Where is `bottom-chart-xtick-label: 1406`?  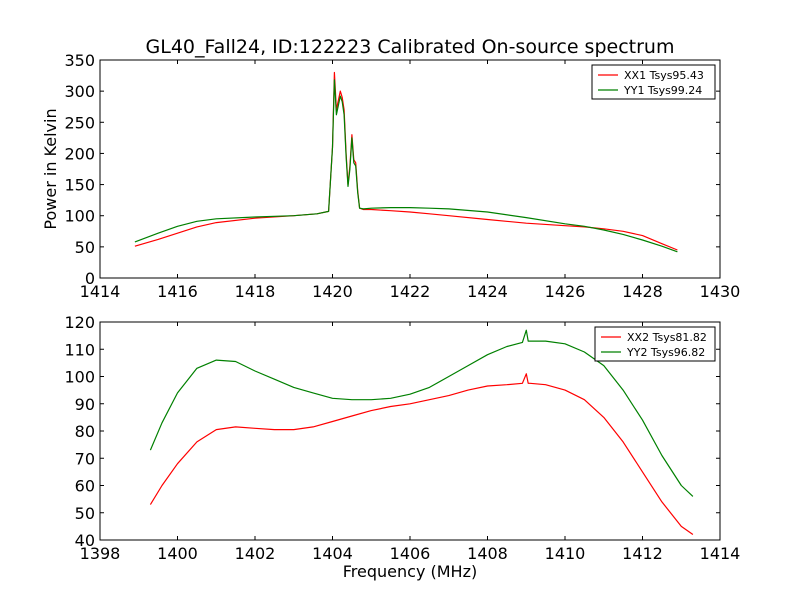
bottom-chart-xtick-label: 1406 is located at coordinates (410, 553).